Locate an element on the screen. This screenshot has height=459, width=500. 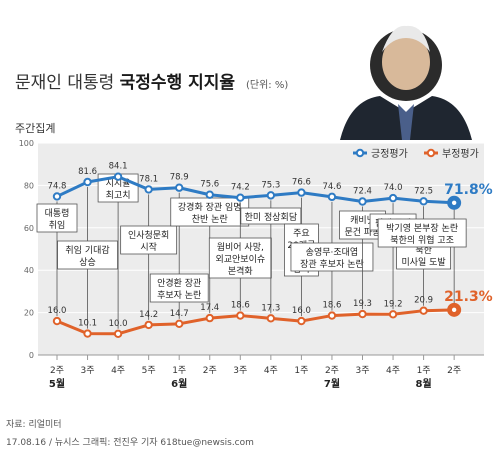
annotation-text: 미사일 도발 is located at coordinates (423, 262).